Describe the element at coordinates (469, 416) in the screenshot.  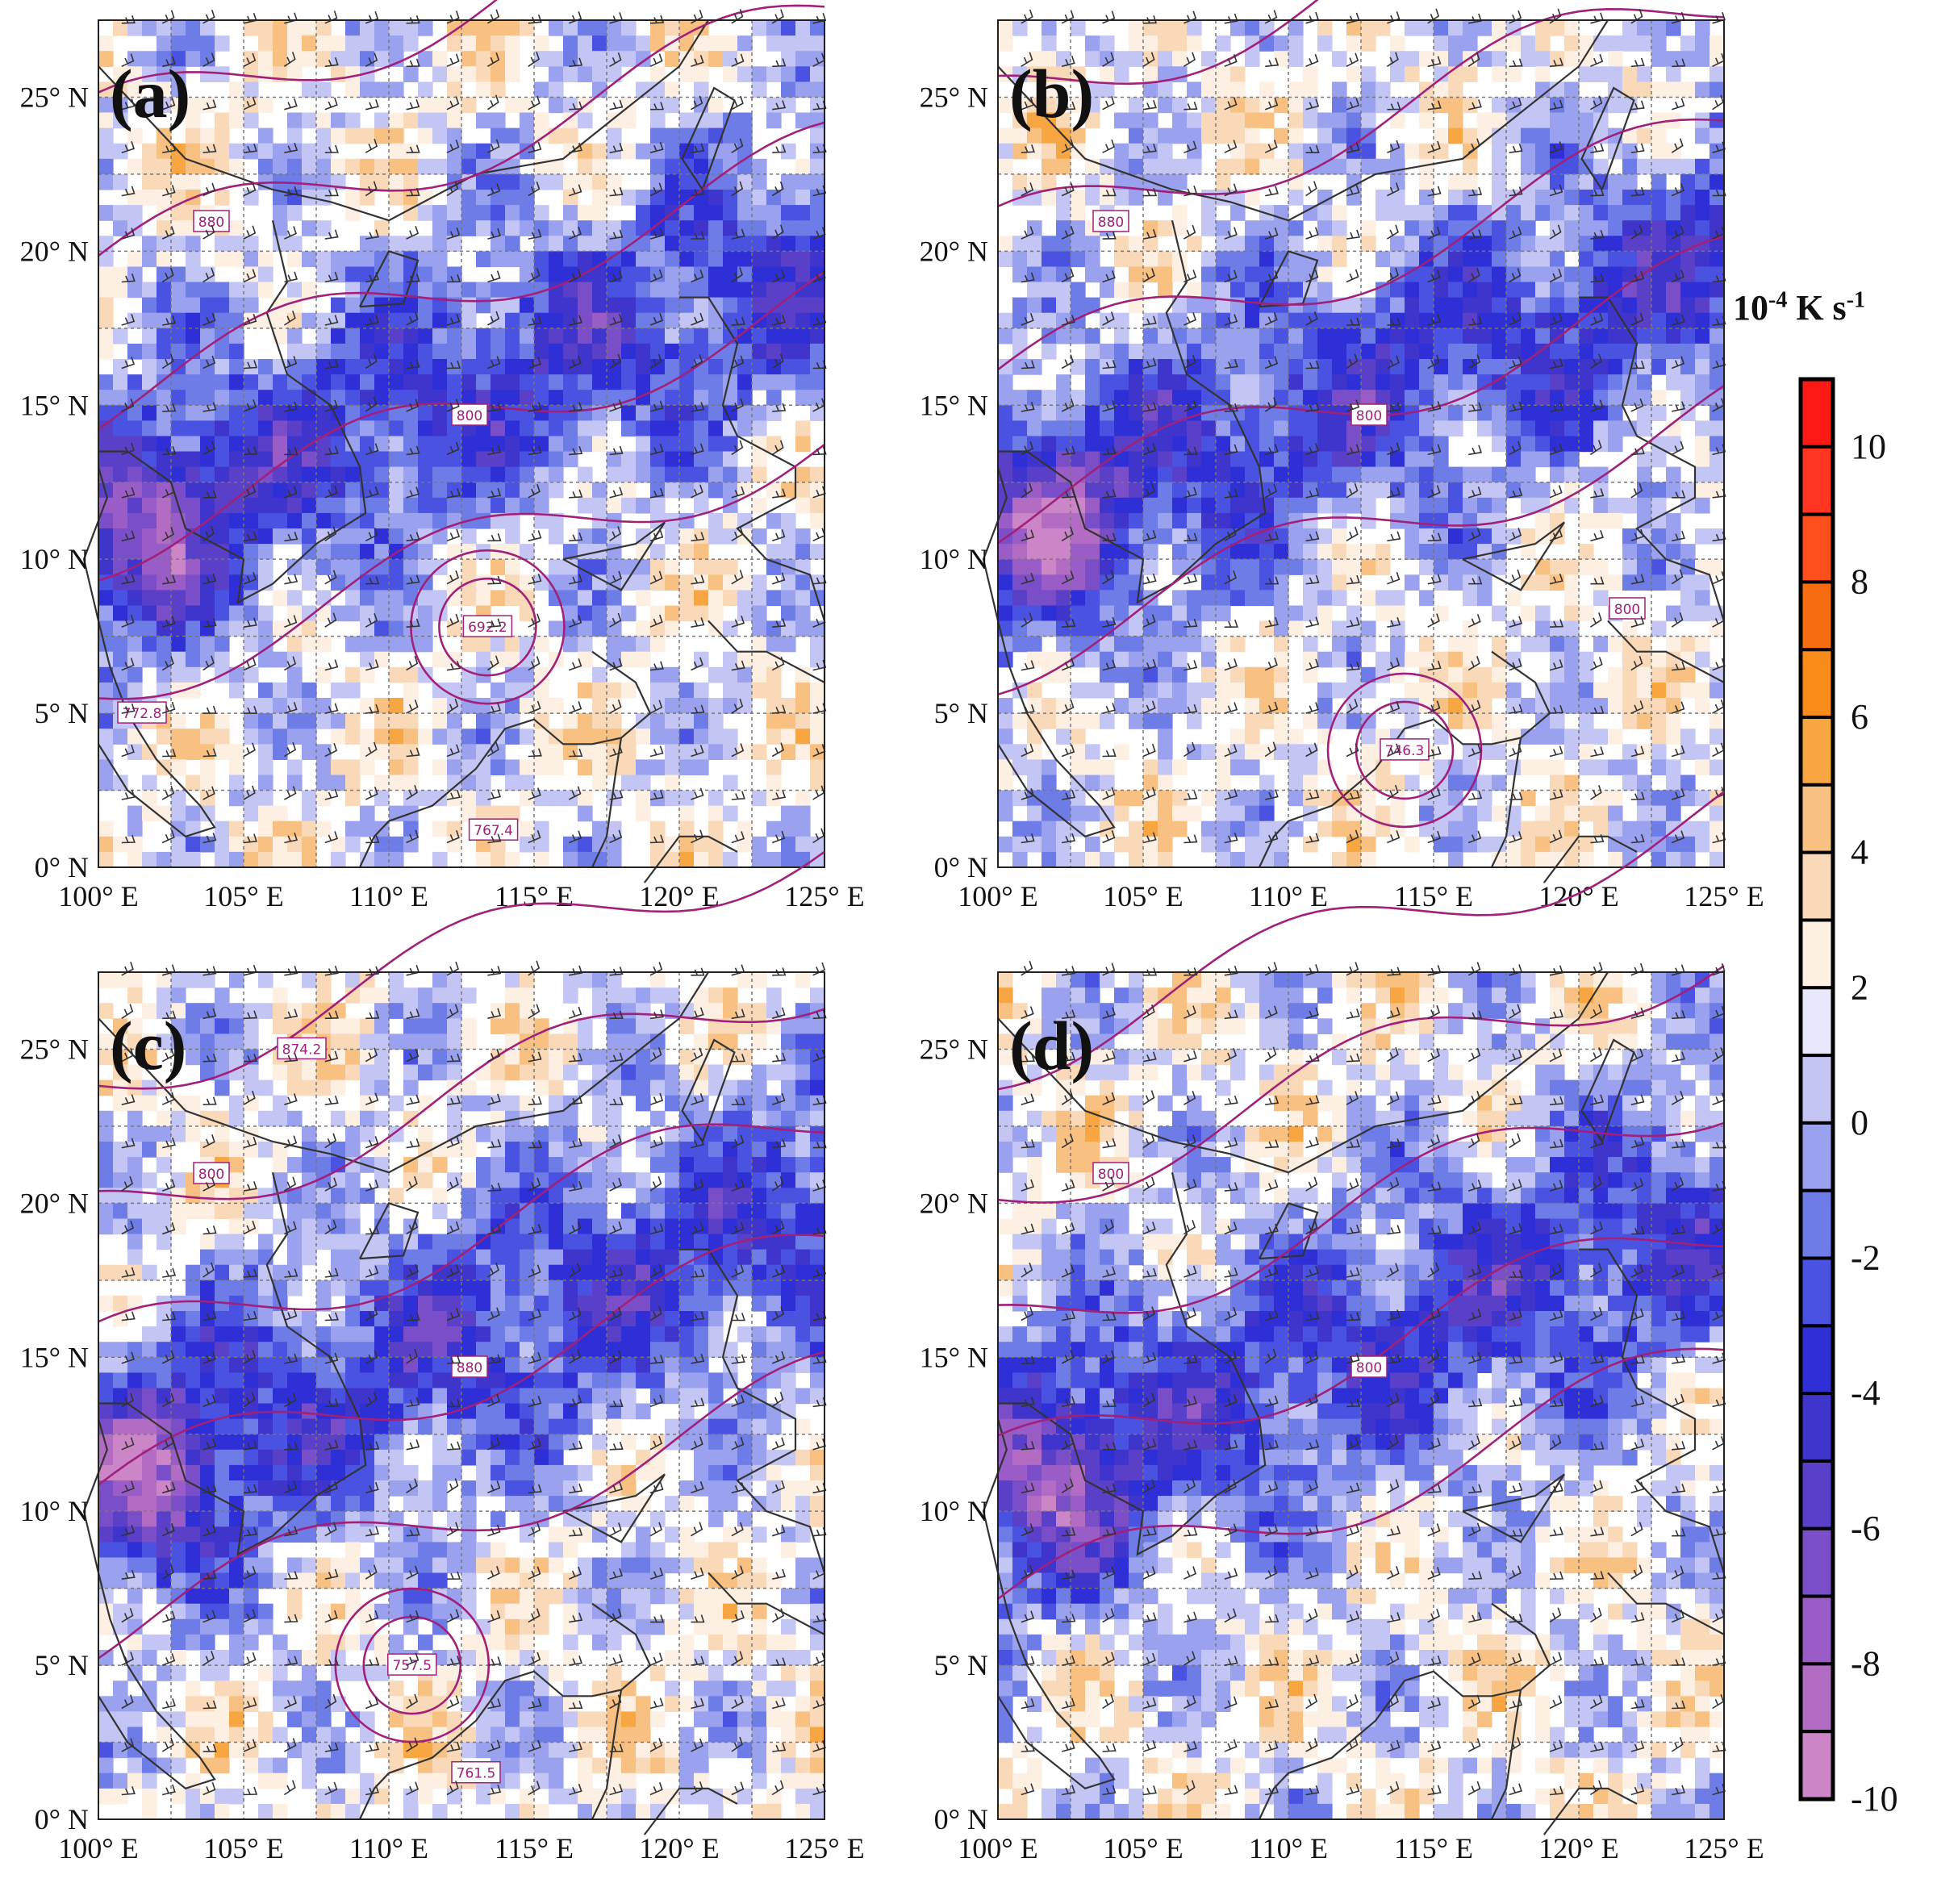
I see `contour-label: 800` at that location.